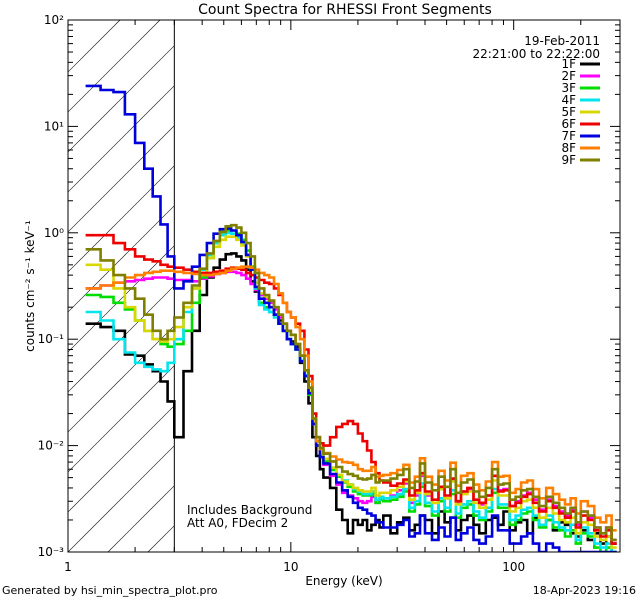  Describe the element at coordinates (568, 76) in the screenshot. I see `legend-label: 2F` at that location.